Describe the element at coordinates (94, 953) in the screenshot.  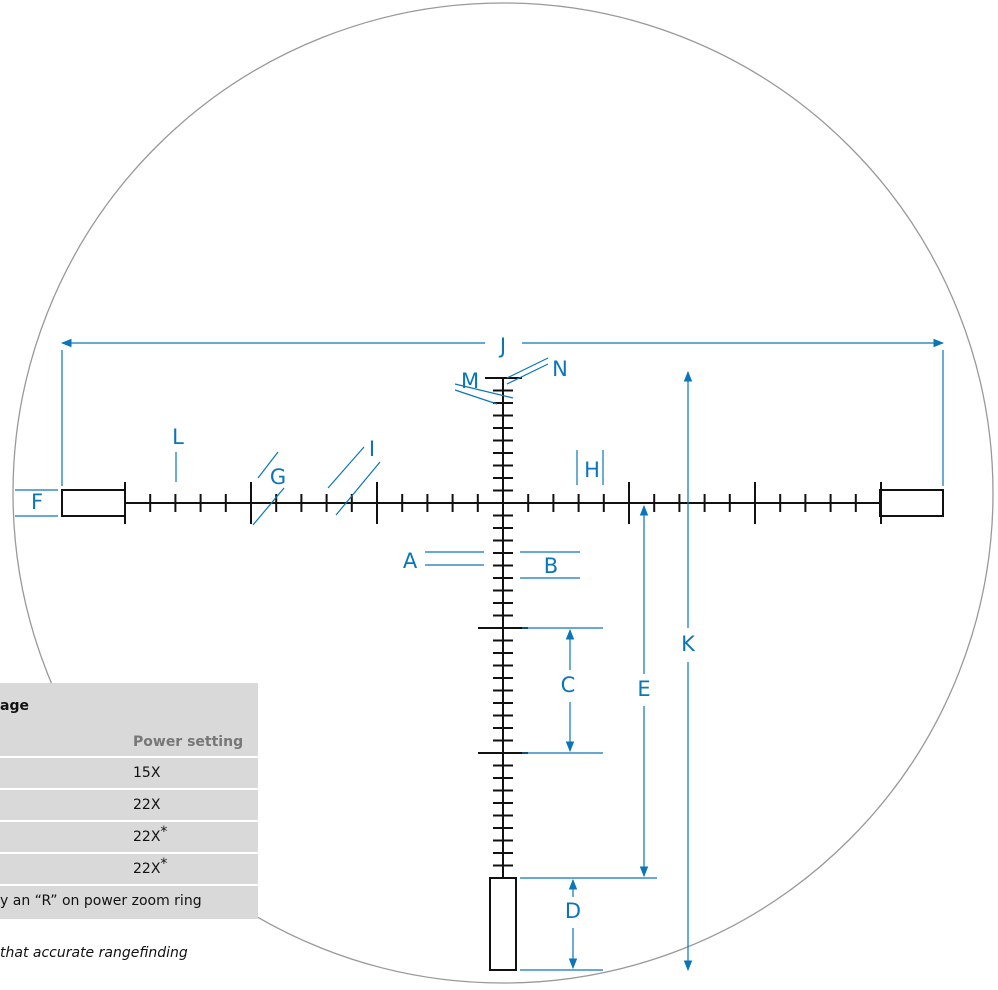
I see `note: that accurate rangefinding` at that location.